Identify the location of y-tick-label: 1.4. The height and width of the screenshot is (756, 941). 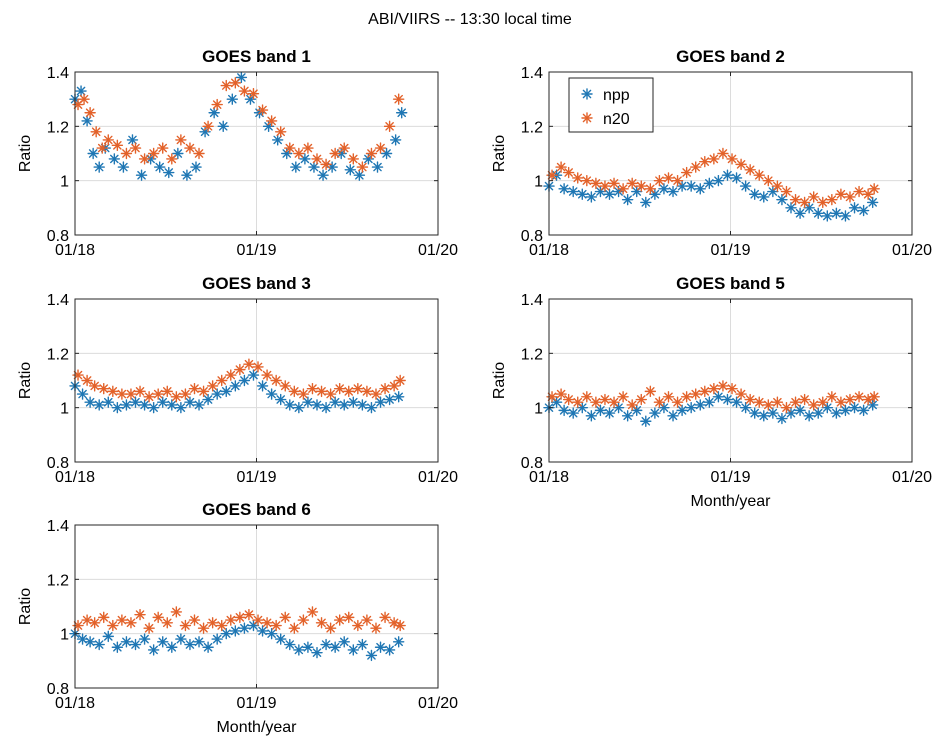
(58, 526).